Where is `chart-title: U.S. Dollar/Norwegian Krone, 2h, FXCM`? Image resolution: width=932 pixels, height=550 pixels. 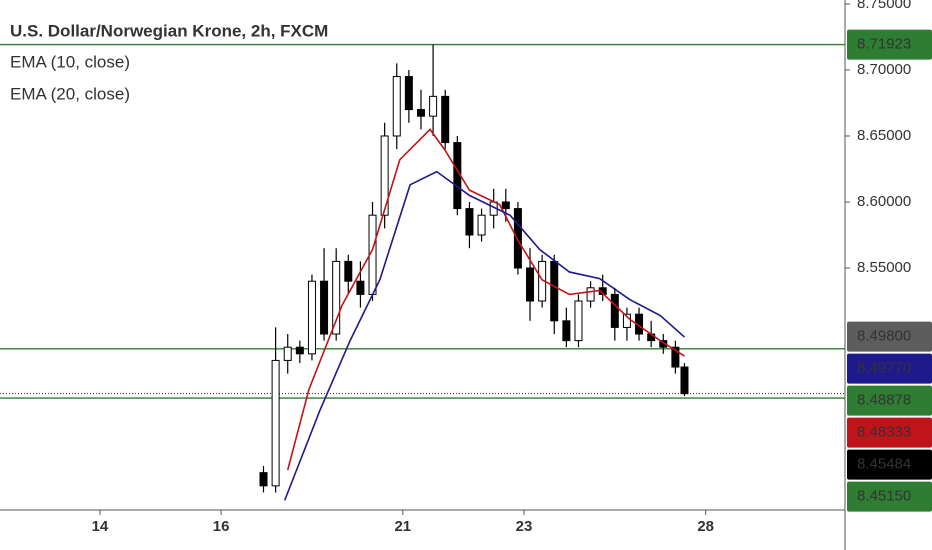 chart-title: U.S. Dollar/Norwegian Krone, 2h, FXCM is located at coordinates (169, 30).